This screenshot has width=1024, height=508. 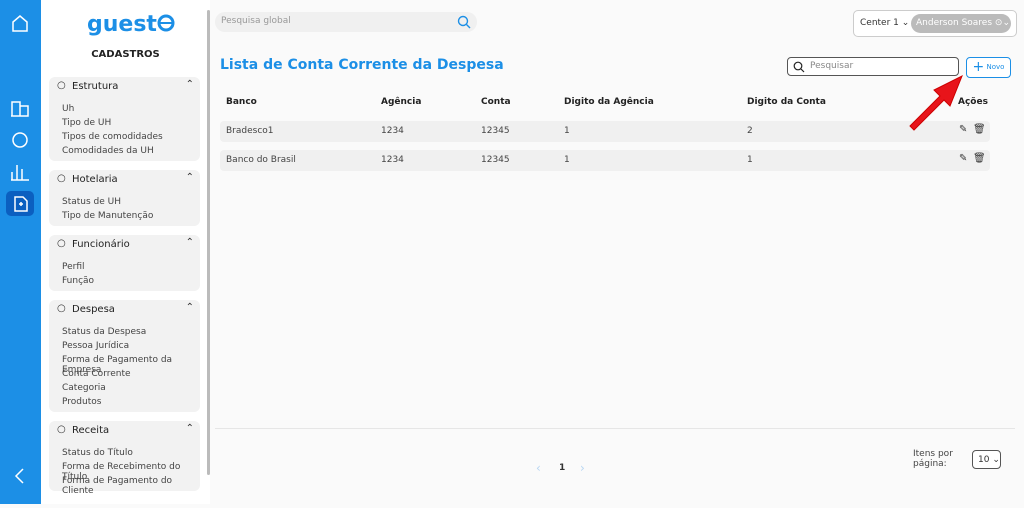 I want to click on nav-icons, so click(x=20, y=249).